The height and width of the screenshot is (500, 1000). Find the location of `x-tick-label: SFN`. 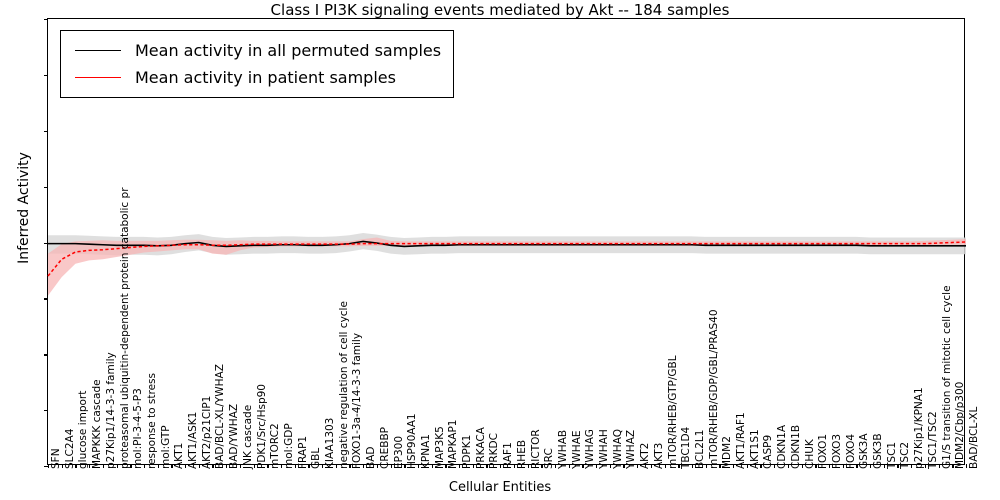

x-tick-label: SFN is located at coordinates (56, 458).